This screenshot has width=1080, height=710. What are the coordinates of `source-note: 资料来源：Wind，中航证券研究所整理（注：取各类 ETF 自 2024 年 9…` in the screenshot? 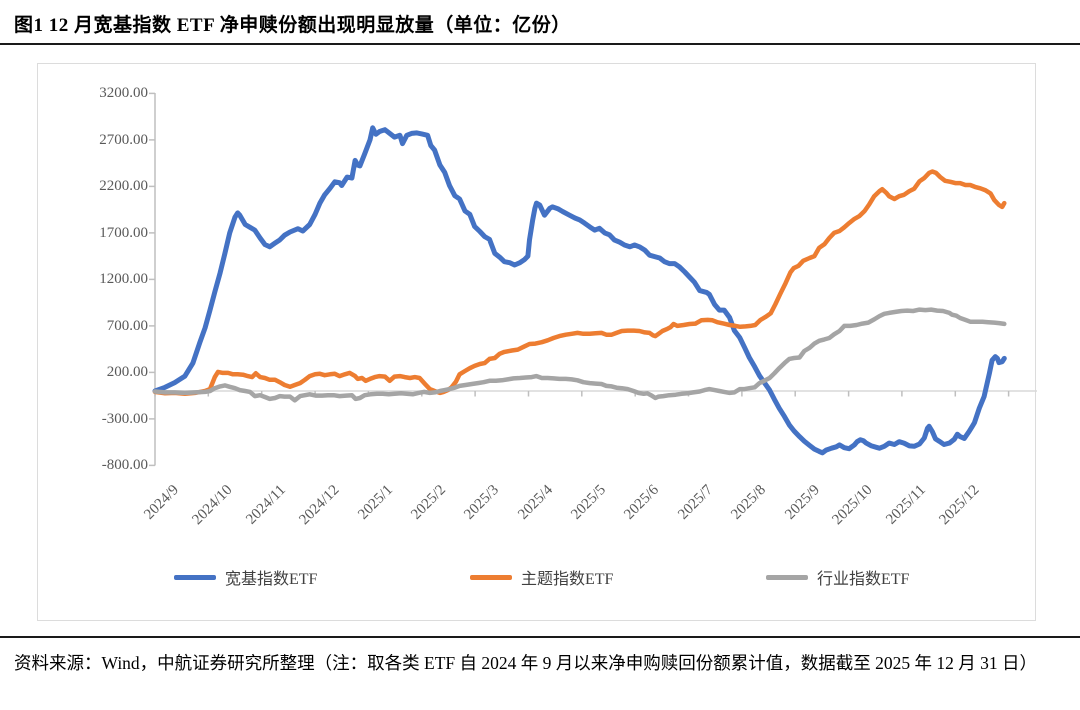 It's located at (526, 663).